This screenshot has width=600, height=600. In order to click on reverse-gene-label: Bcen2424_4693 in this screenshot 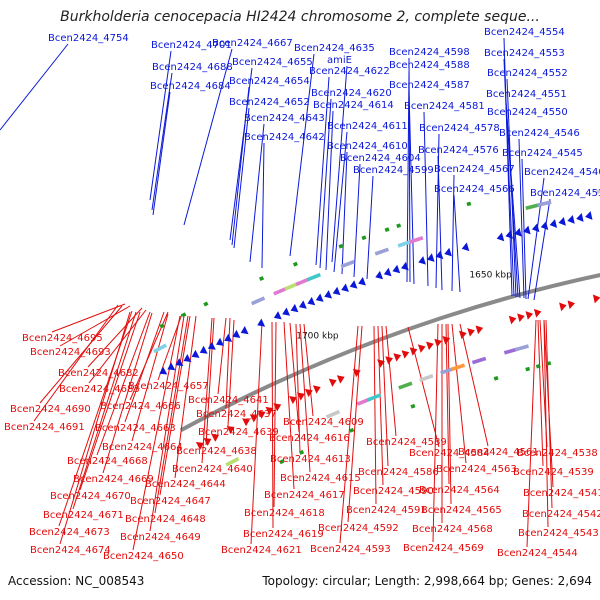, I will do `click(70, 352)`.